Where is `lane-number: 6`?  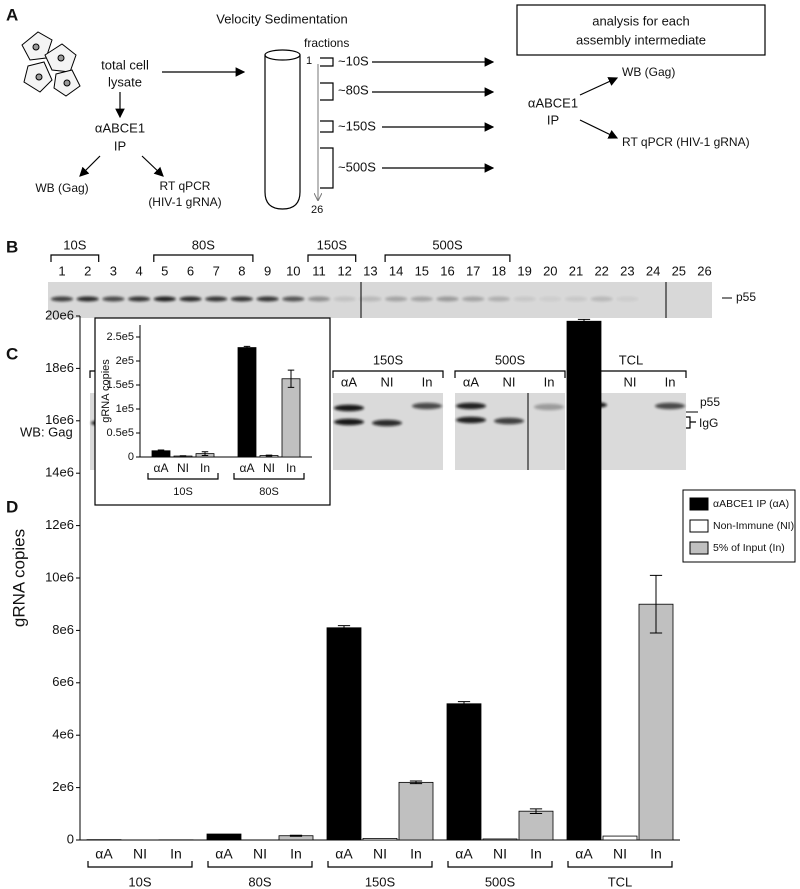 lane-number: 6 is located at coordinates (190, 270).